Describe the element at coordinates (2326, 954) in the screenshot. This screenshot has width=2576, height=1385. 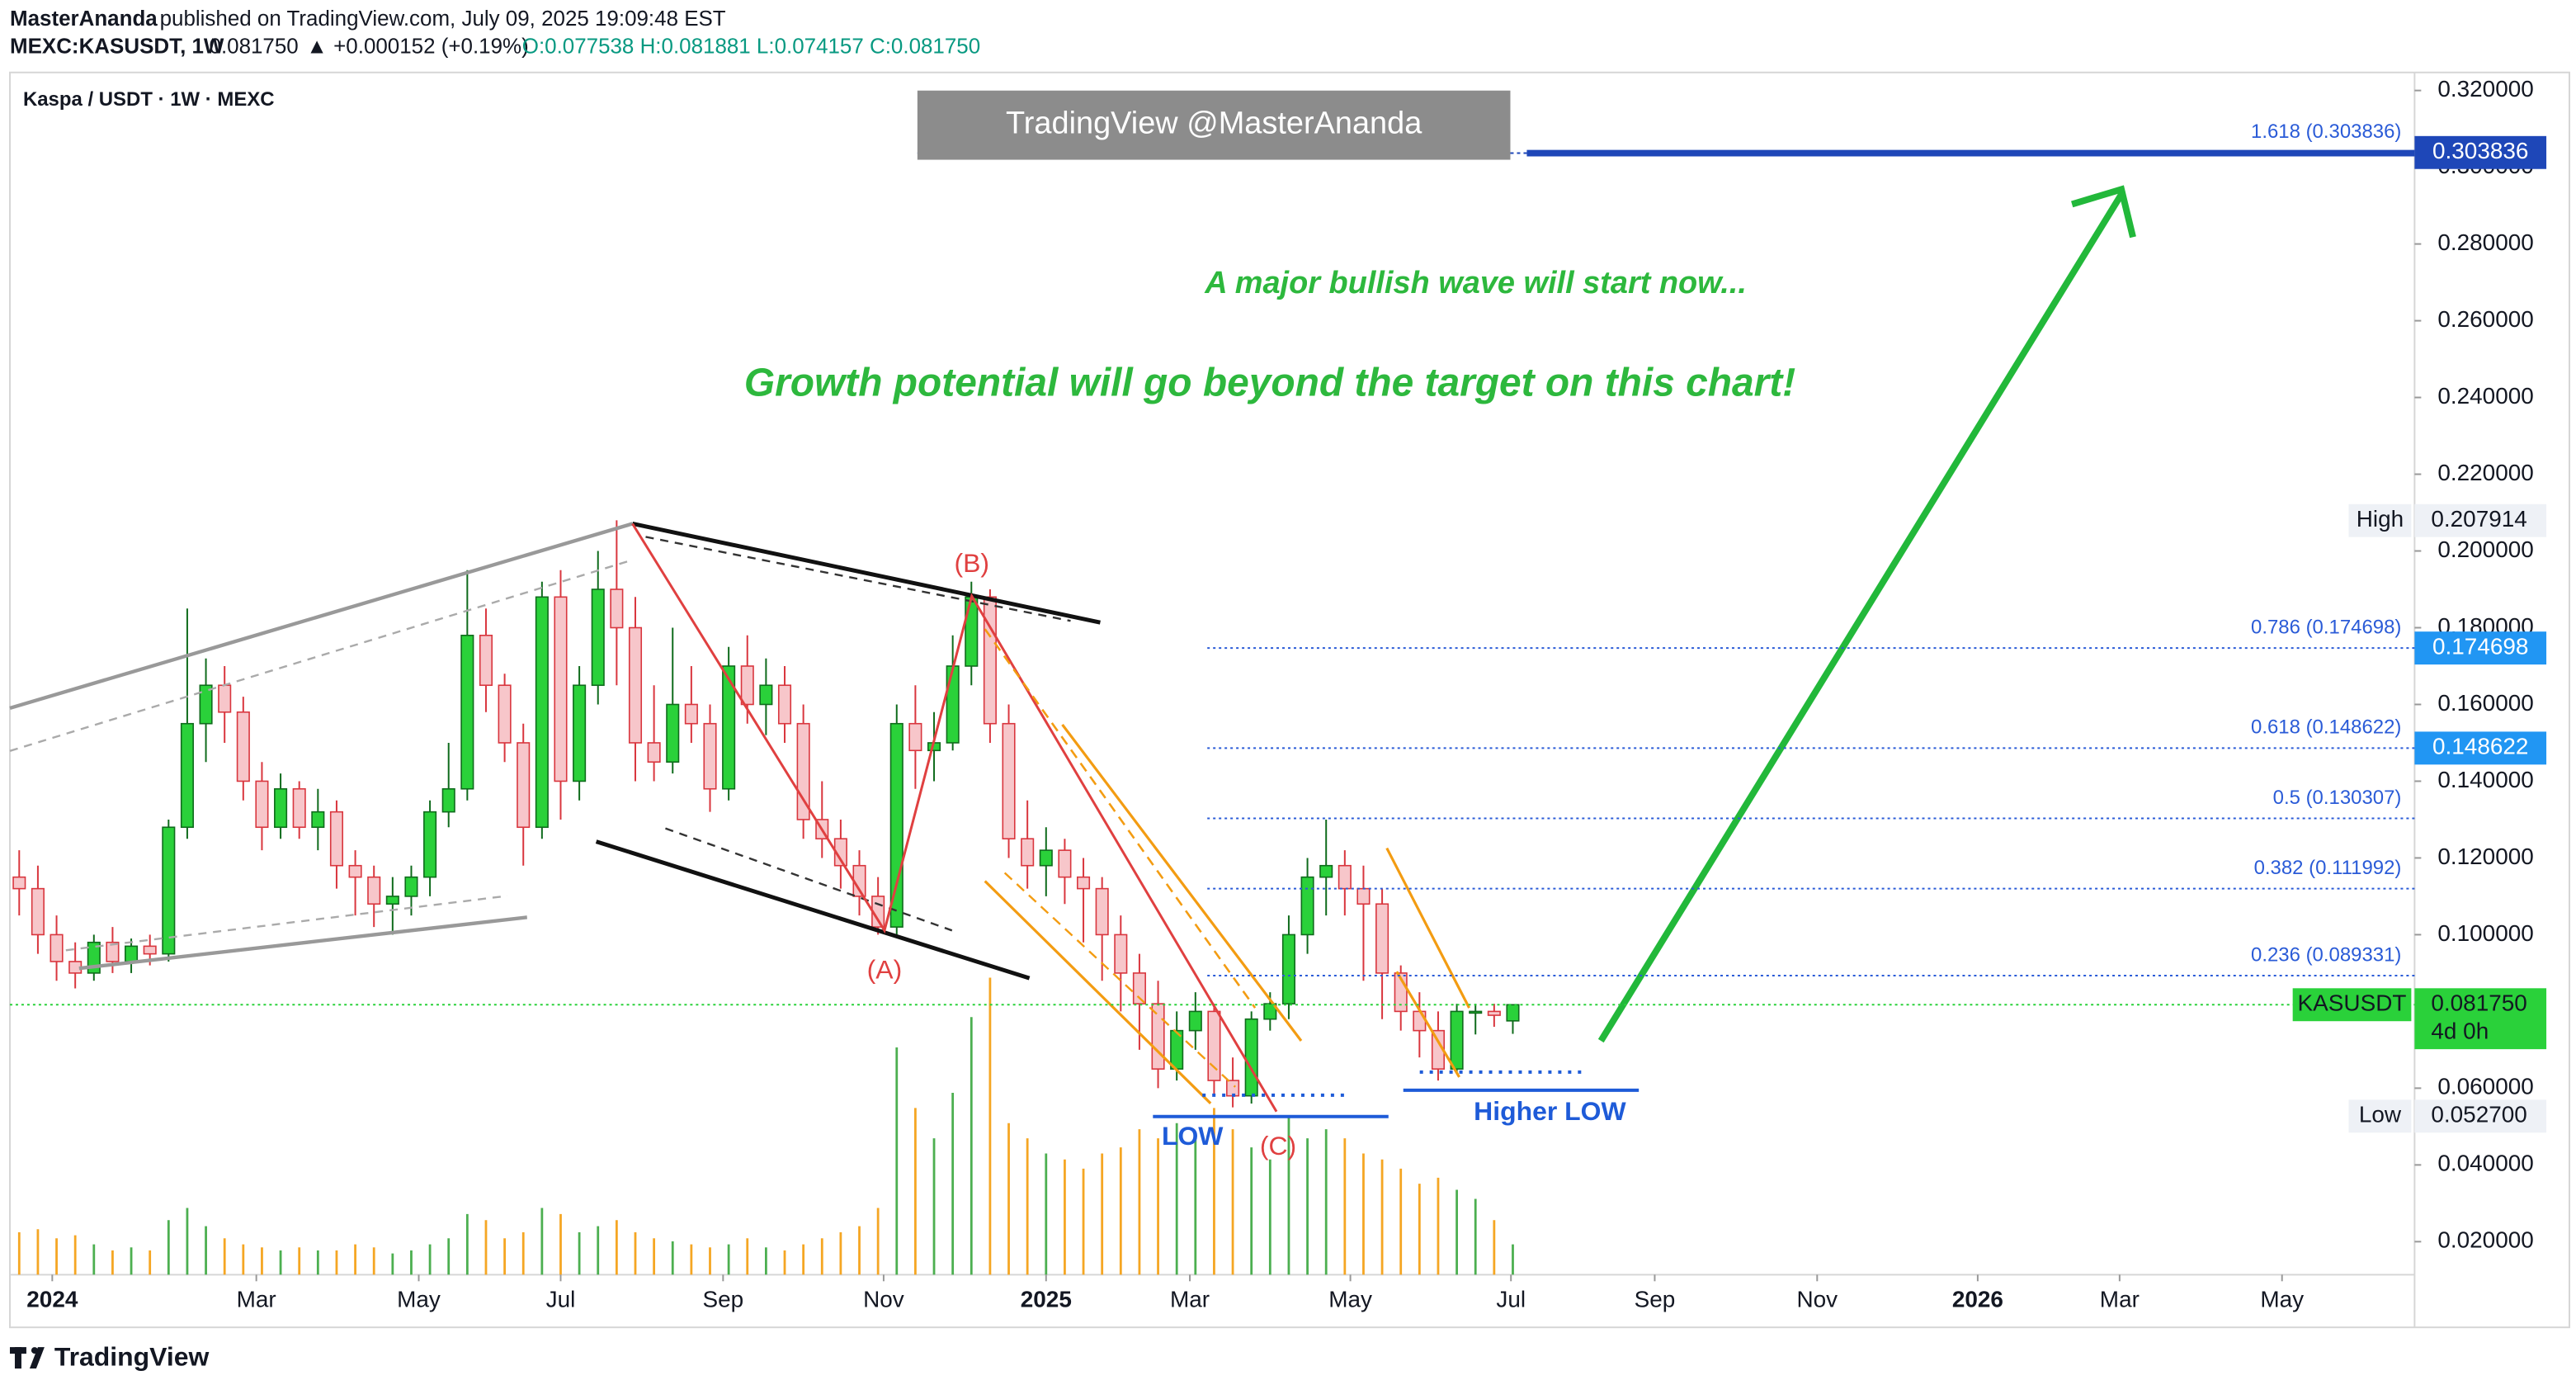
I see `fib-label: 0.236 (0.089331)` at that location.